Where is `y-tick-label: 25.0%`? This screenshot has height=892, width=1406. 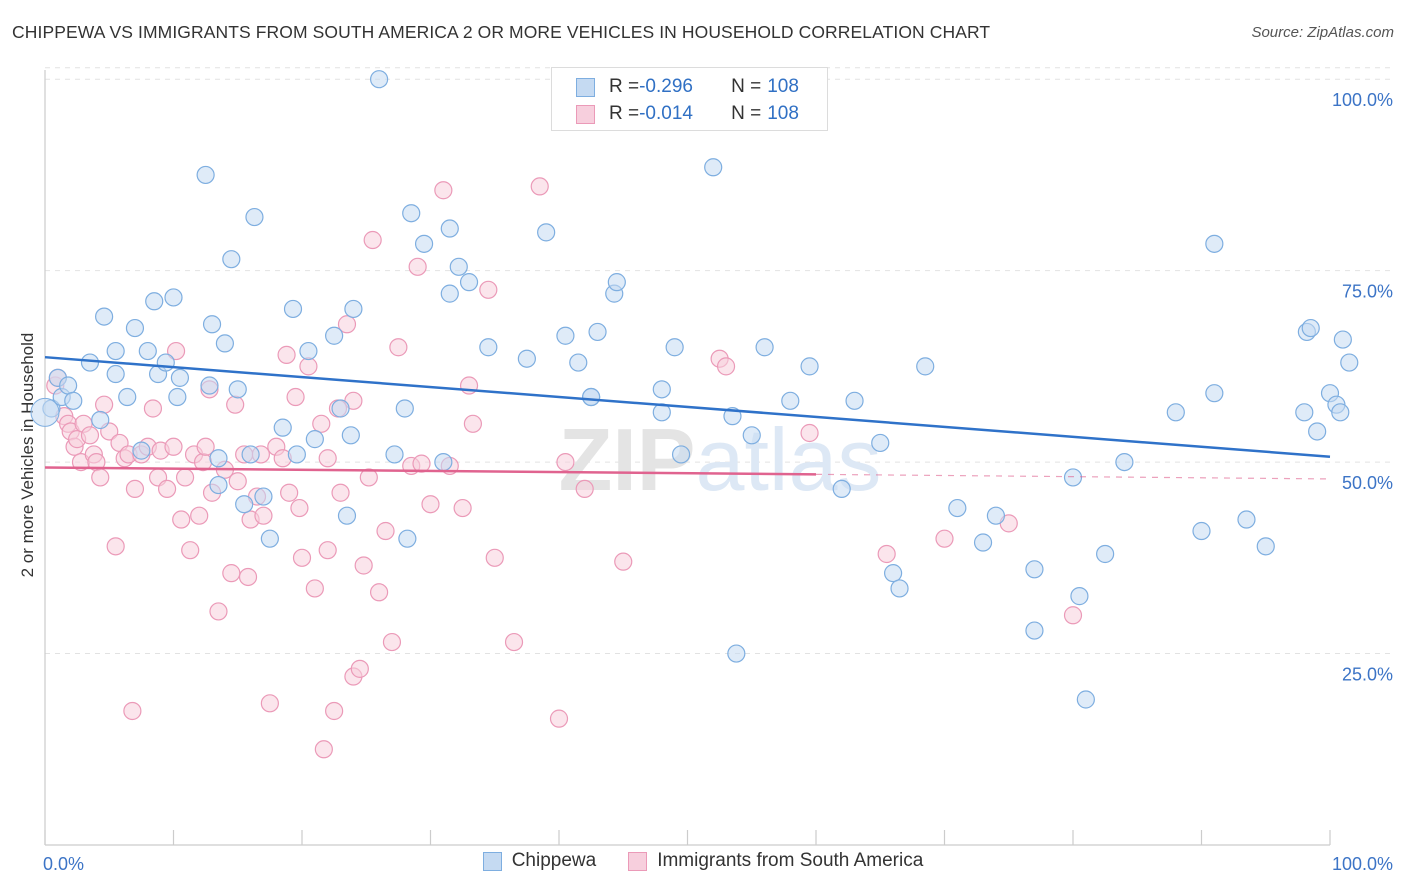
y-tick-label: 25.0% is located at coordinates (1367, 675).